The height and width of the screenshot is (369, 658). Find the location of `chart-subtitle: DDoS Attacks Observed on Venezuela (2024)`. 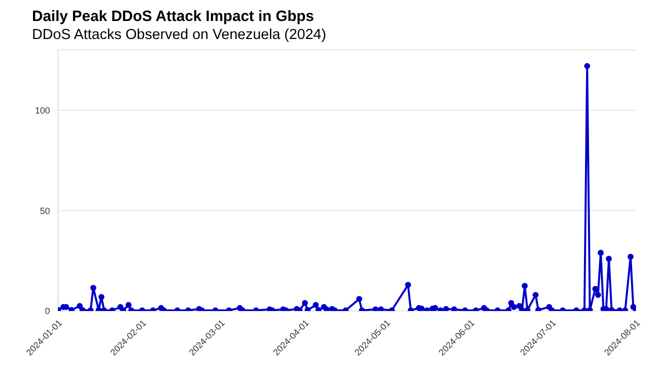

chart-subtitle: DDoS Attacks Observed on Venezuela (2024) is located at coordinates (179, 35).